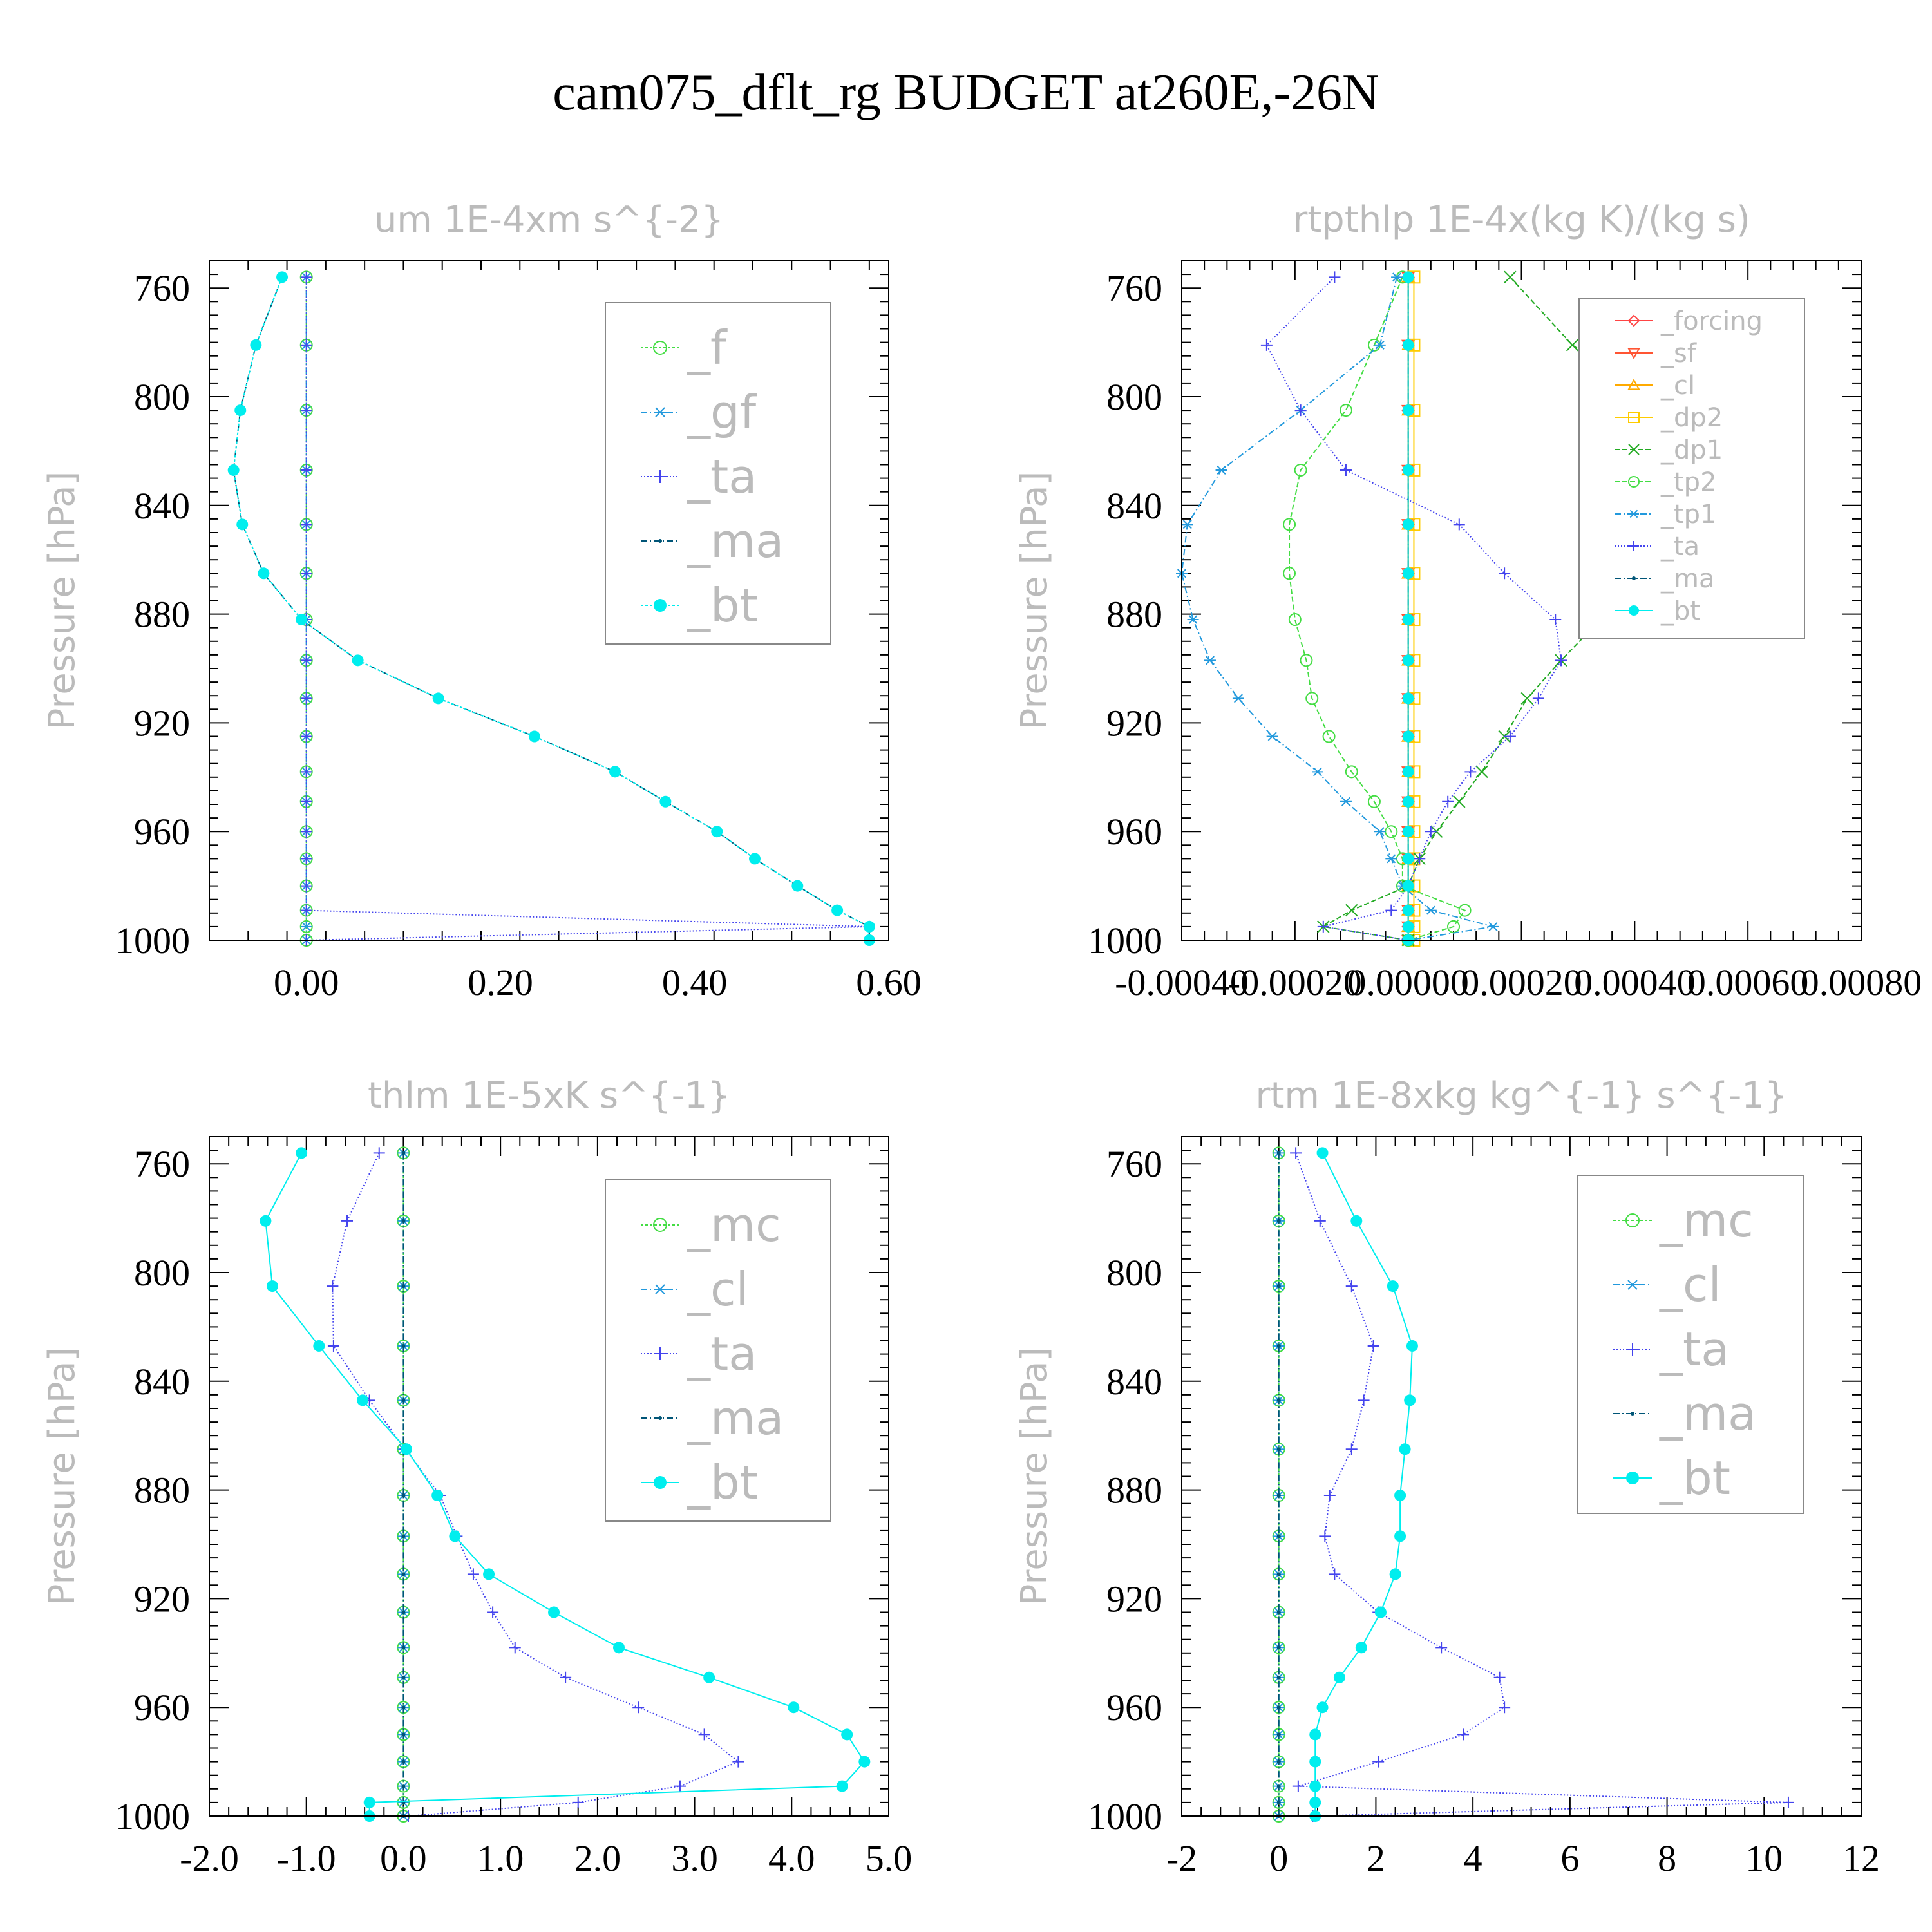 The height and width of the screenshot is (1932, 1932). What do you see at coordinates (1688, 514) in the screenshot?
I see `legend-label: _tp1` at bounding box center [1688, 514].